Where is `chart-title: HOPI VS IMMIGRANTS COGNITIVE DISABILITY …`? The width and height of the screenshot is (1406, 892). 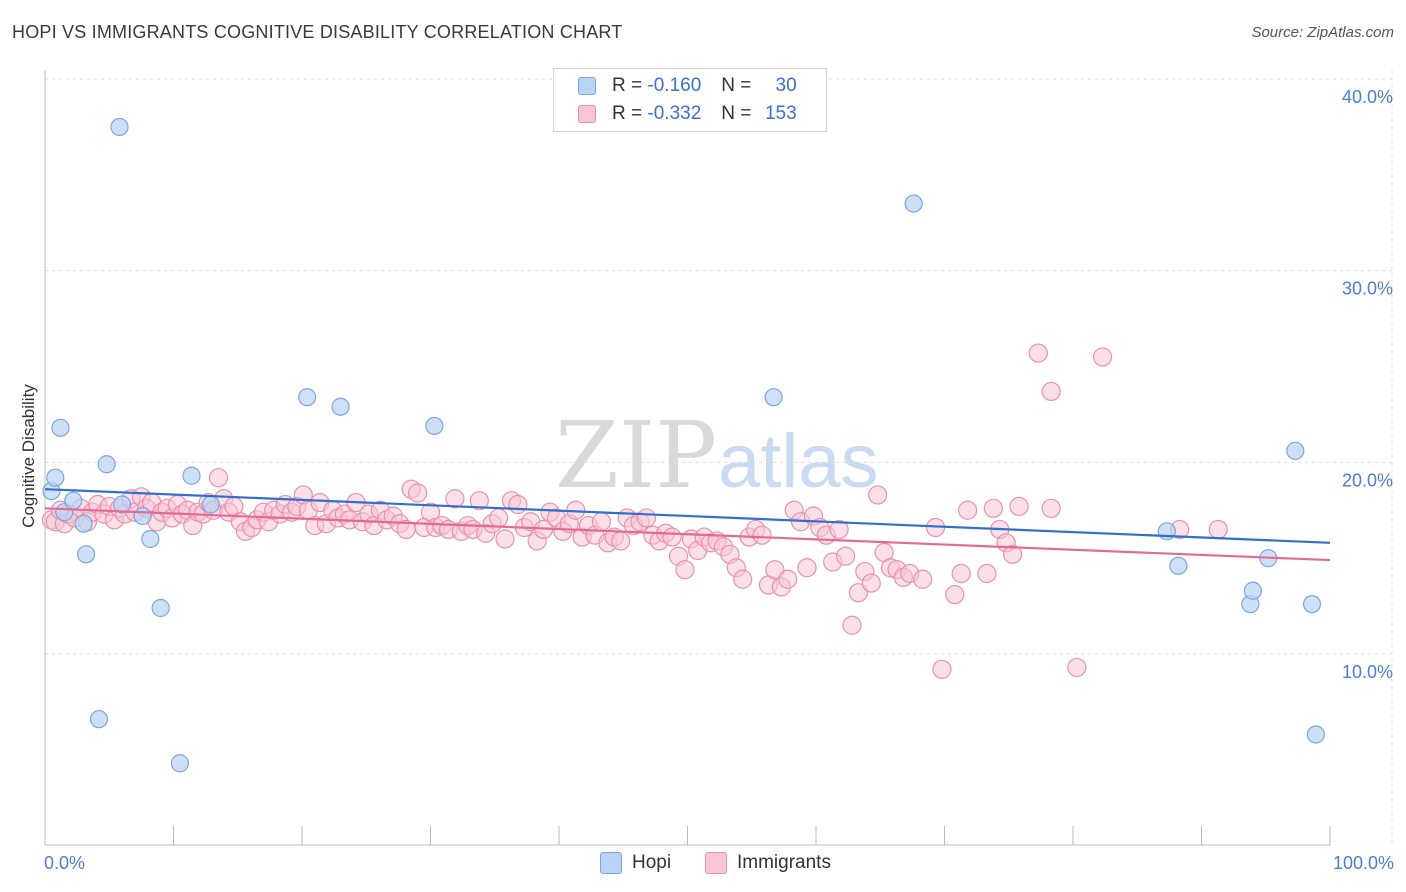
chart-title: HOPI VS IMMIGRANTS COGNITIVE DISABILITY … is located at coordinates (317, 32).